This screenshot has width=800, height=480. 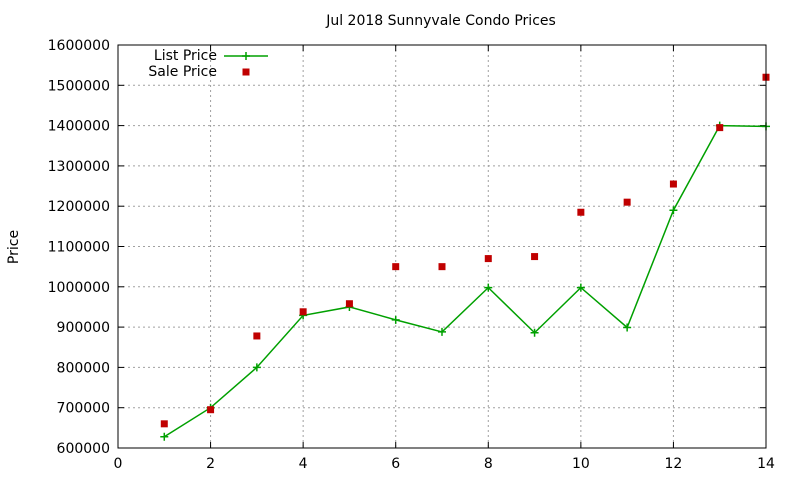 I want to click on y-tick-label: 600000, so click(x=83, y=449).